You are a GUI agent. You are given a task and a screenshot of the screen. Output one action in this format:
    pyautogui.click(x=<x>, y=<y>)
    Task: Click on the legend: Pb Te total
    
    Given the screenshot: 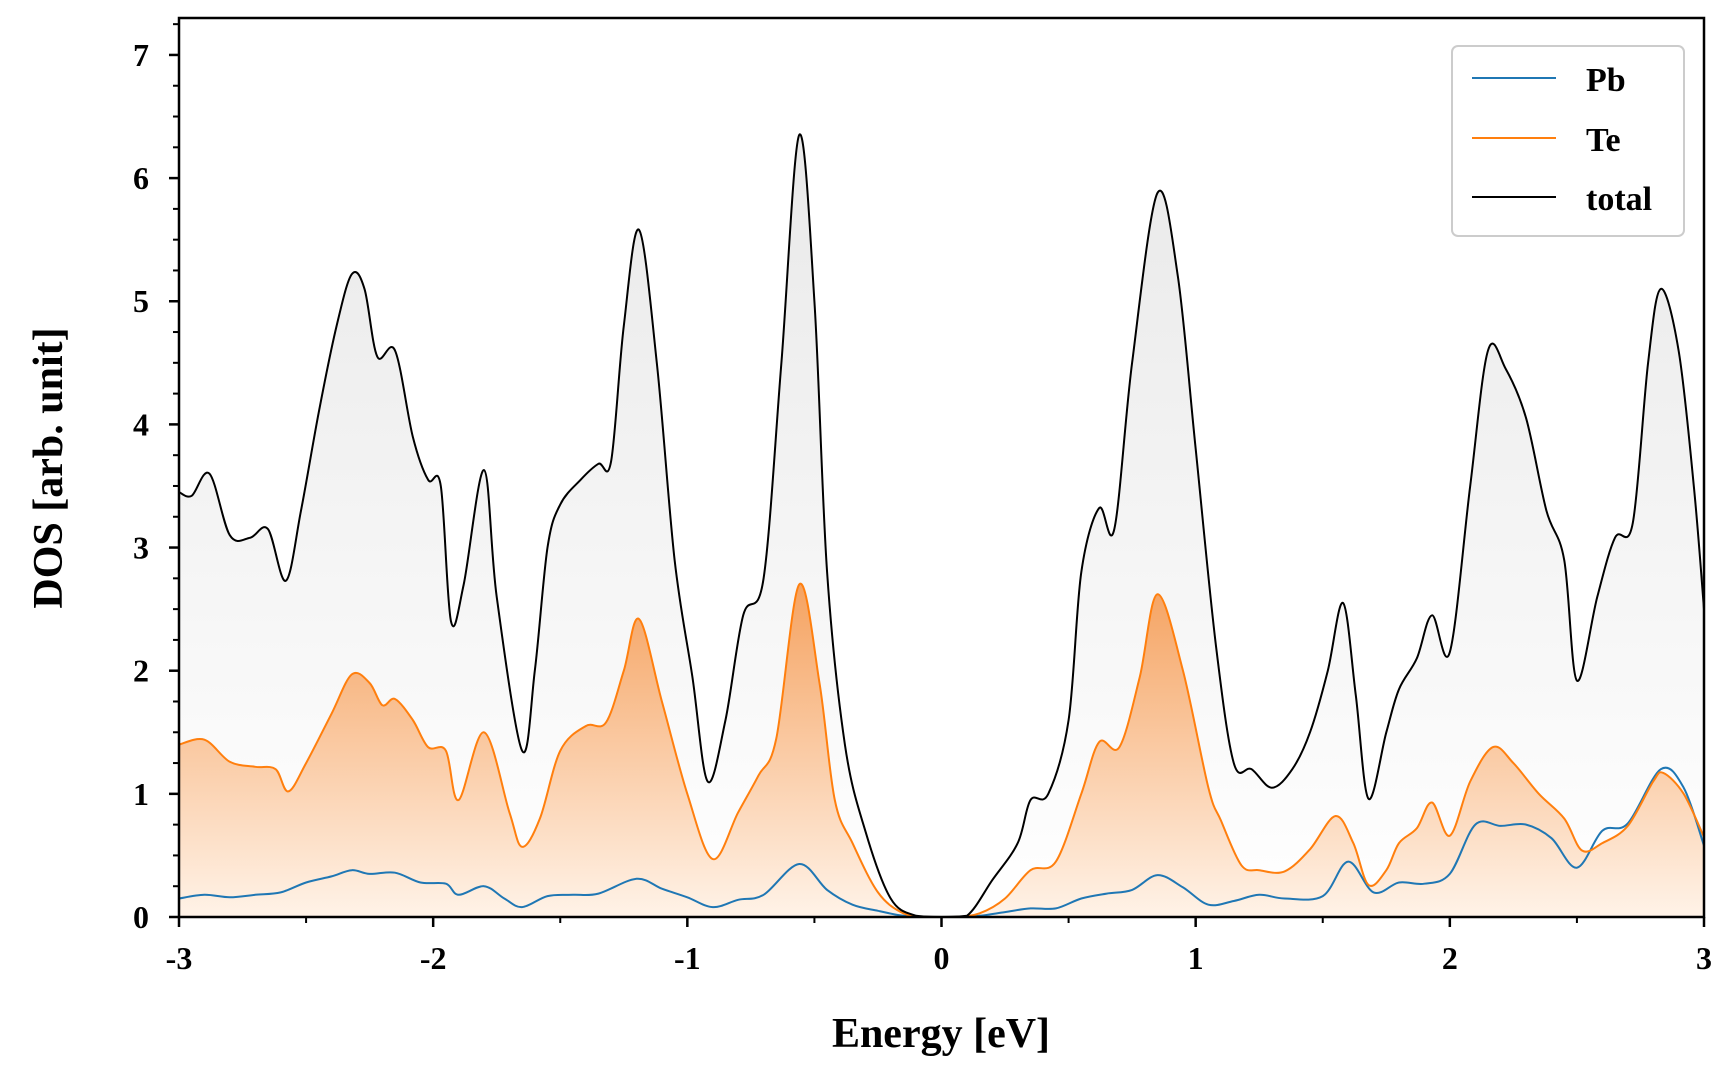 What is the action you would take?
    pyautogui.click(x=1568, y=141)
    